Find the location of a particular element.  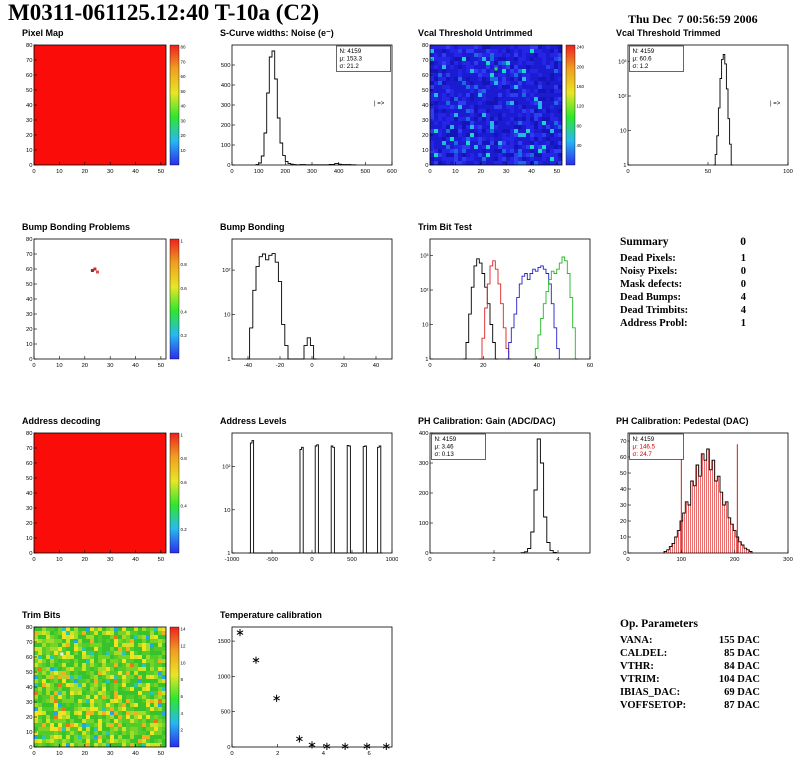

param-label: VOFFSETOP: is located at coordinates (653, 705).